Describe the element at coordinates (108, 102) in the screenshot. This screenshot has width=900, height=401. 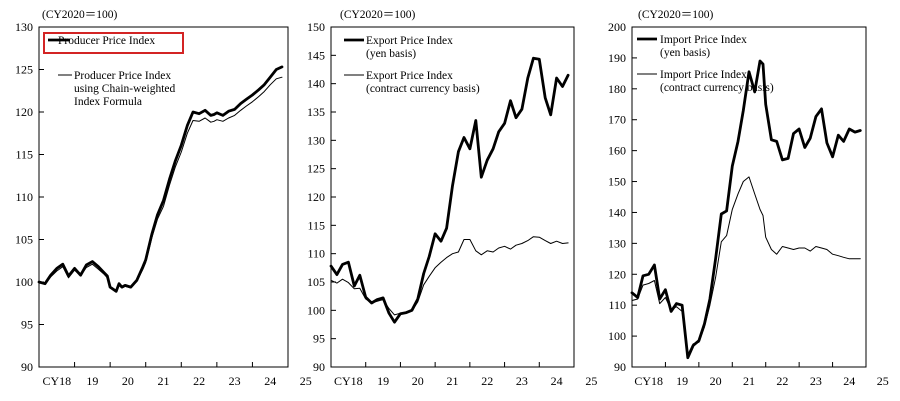
I see `legend-label-2: Index Formula` at that location.